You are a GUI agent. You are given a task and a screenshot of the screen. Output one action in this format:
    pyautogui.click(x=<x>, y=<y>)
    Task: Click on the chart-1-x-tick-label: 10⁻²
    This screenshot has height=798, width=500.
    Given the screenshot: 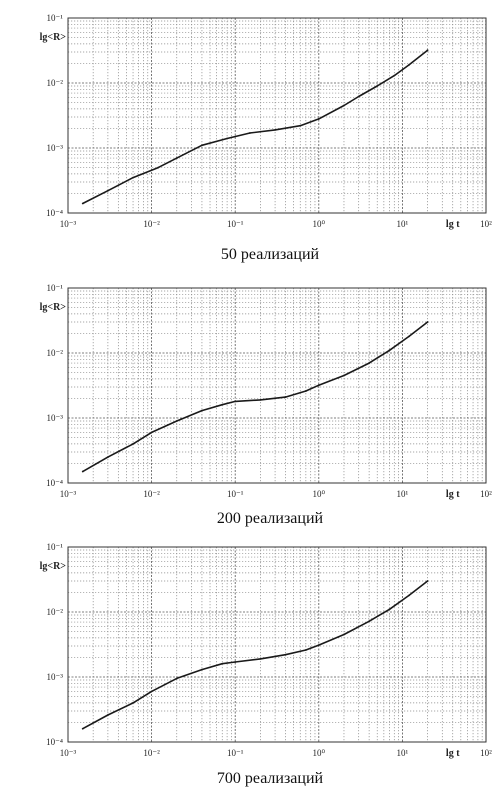 What is the action you would take?
    pyautogui.click(x=151, y=224)
    